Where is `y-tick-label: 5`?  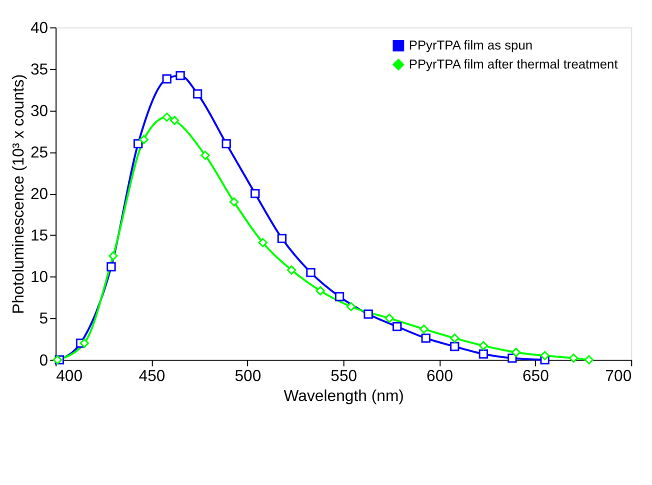 y-tick-label: 5 is located at coordinates (43, 319).